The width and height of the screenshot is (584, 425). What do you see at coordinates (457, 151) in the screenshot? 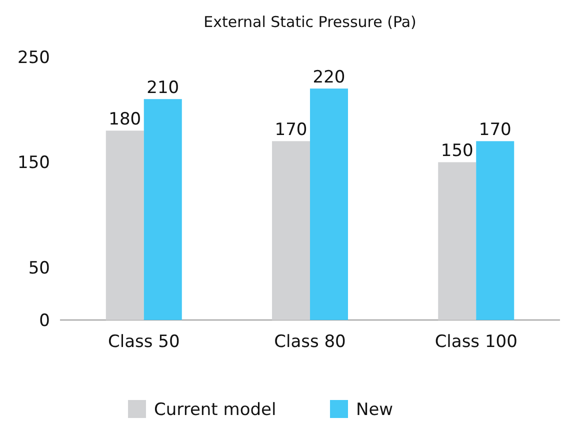
I see `data-label: 150` at bounding box center [457, 151].